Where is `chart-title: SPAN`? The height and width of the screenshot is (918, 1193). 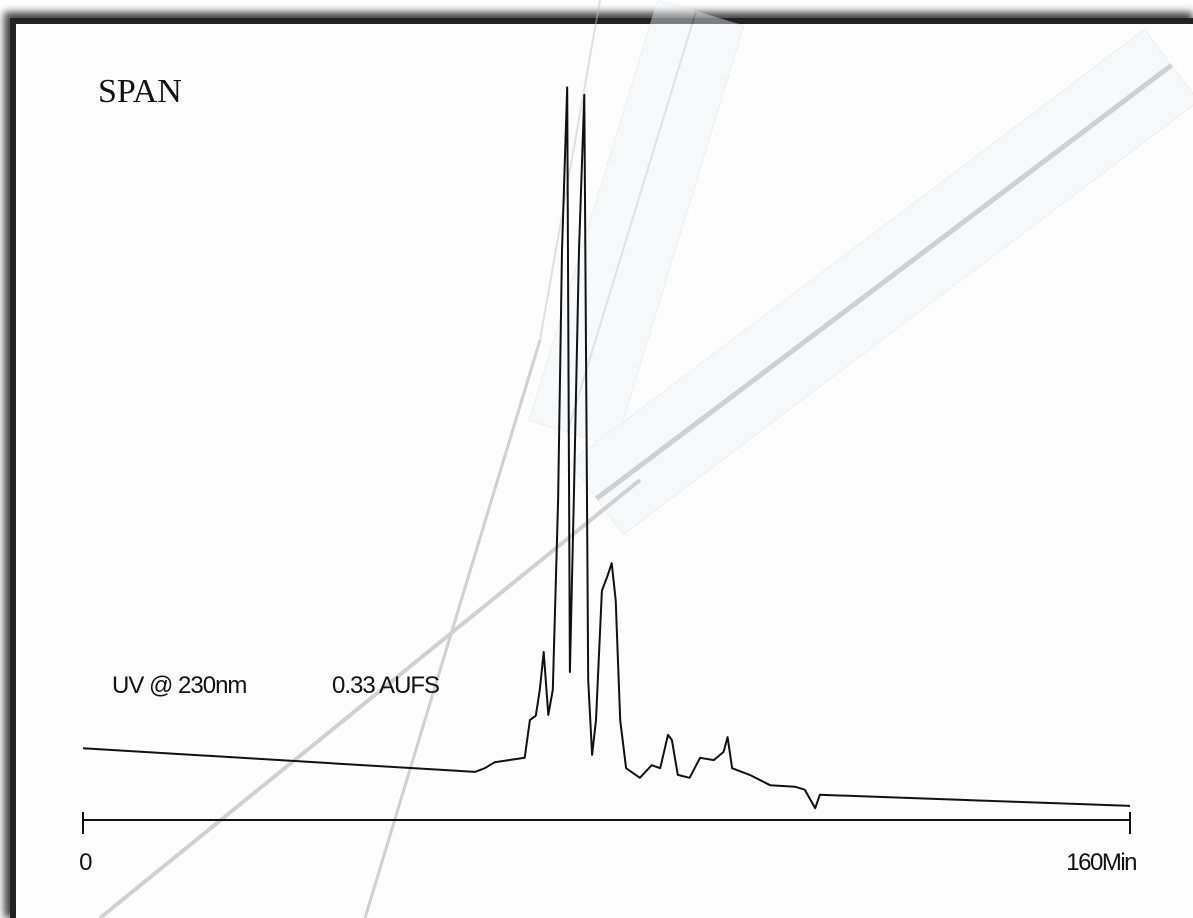 chart-title: SPAN is located at coordinates (140, 91).